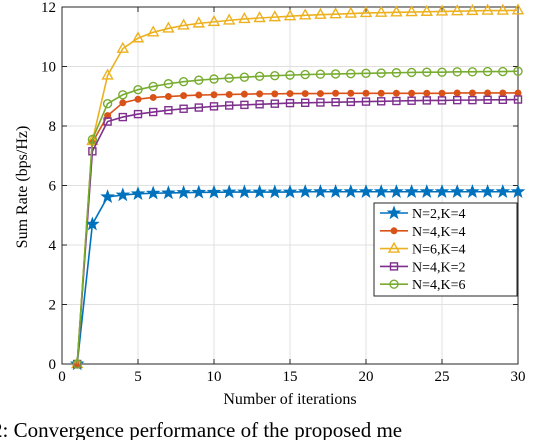  I want to click on x-tick-label: 30, so click(518, 377).